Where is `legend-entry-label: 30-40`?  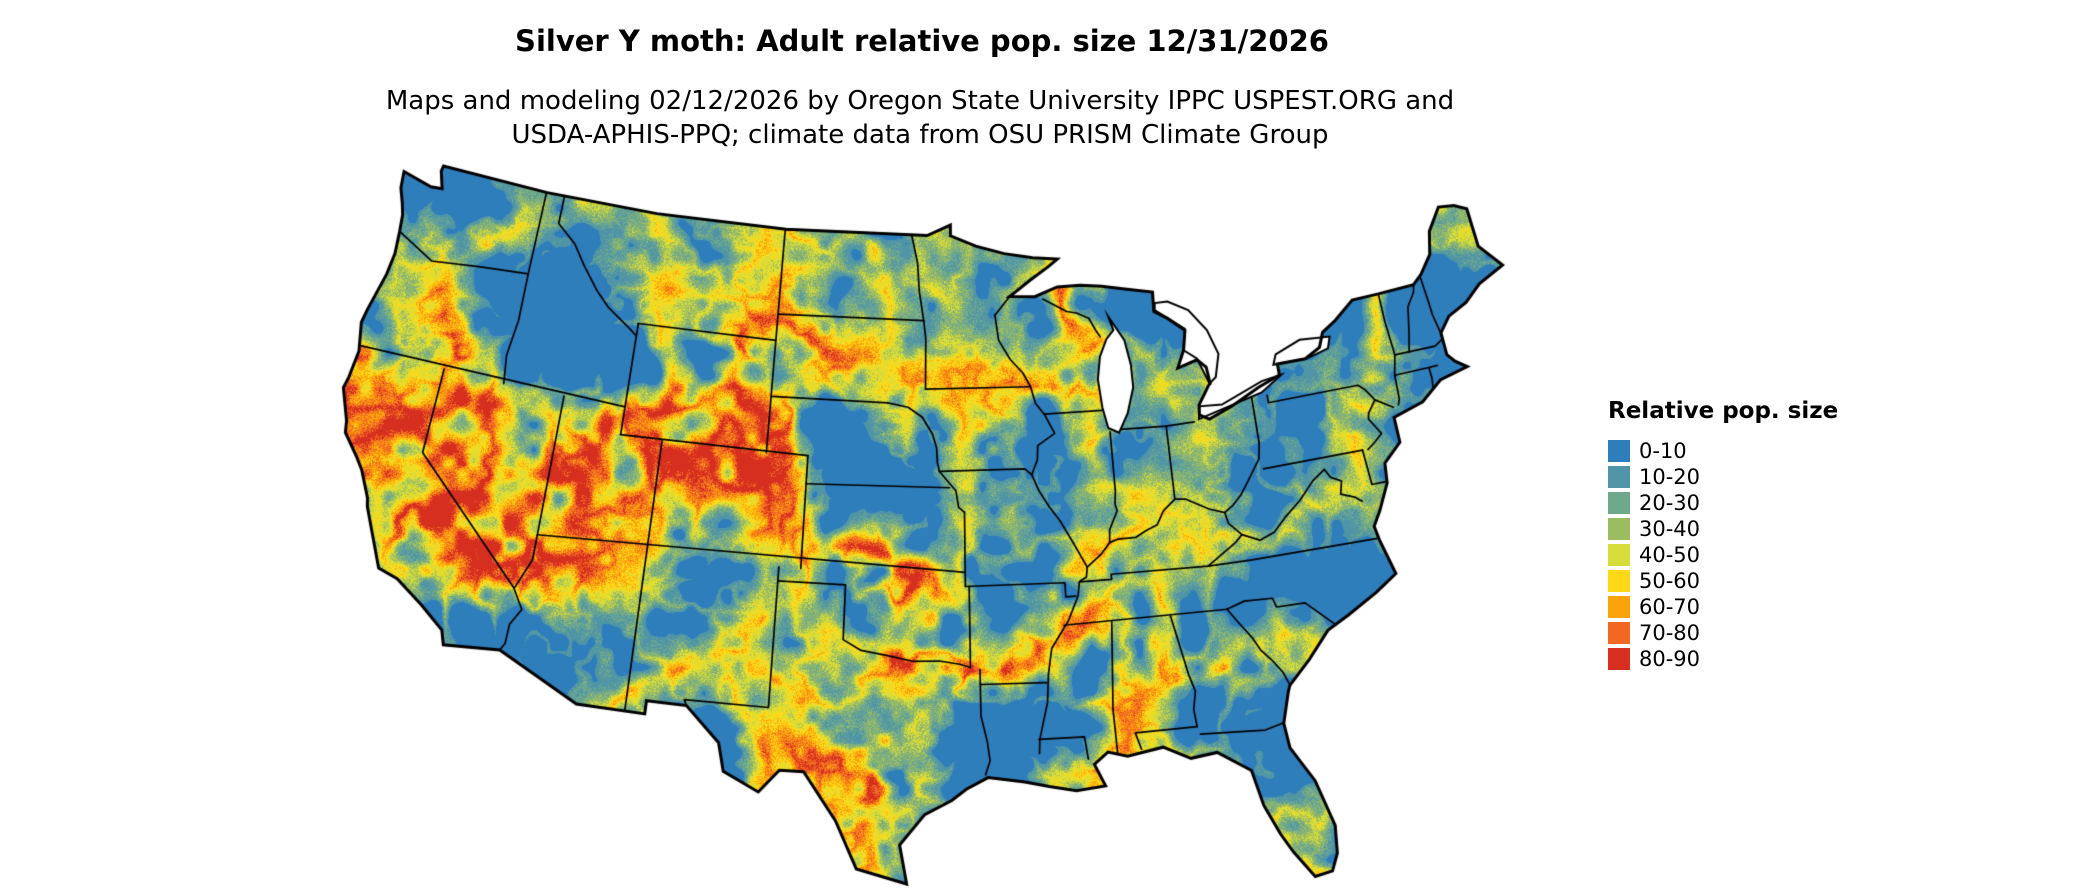
legend-entry-label: 30-40 is located at coordinates (1670, 529).